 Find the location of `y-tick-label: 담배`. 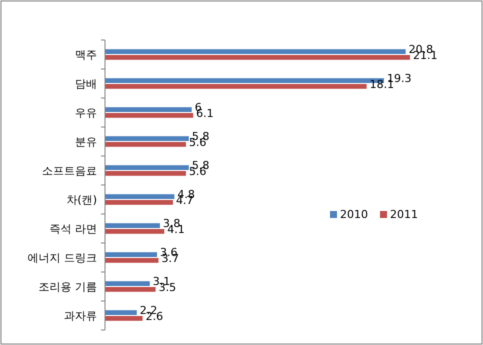

y-tick-label: 담배 is located at coordinates (86, 84).